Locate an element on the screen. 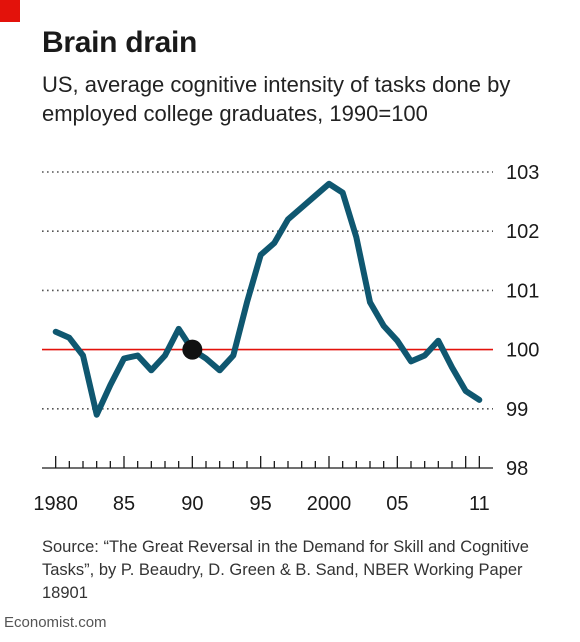 This screenshot has height=642, width=580. x-tick-label: 90 is located at coordinates (192, 504).